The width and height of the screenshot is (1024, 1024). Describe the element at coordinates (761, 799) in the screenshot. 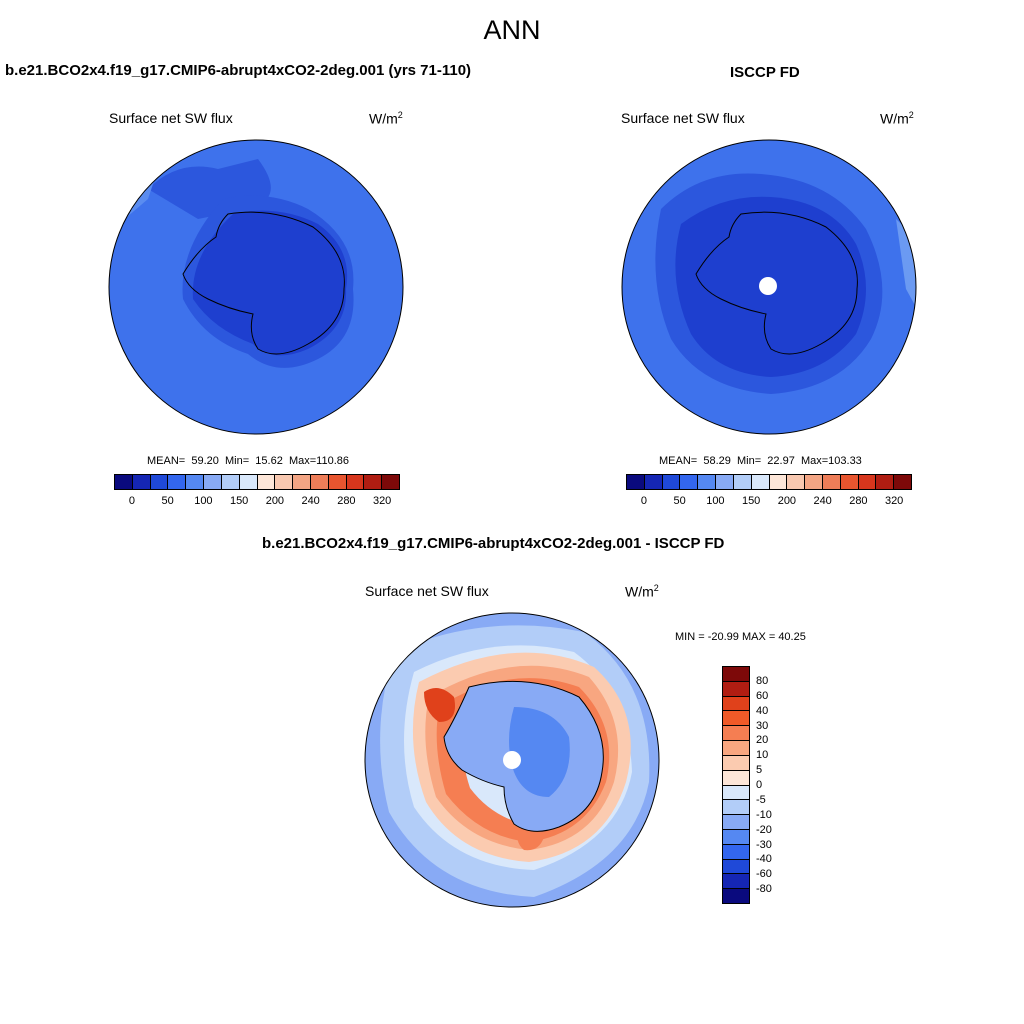

I see `colorbar-tick-label: -5` at that location.